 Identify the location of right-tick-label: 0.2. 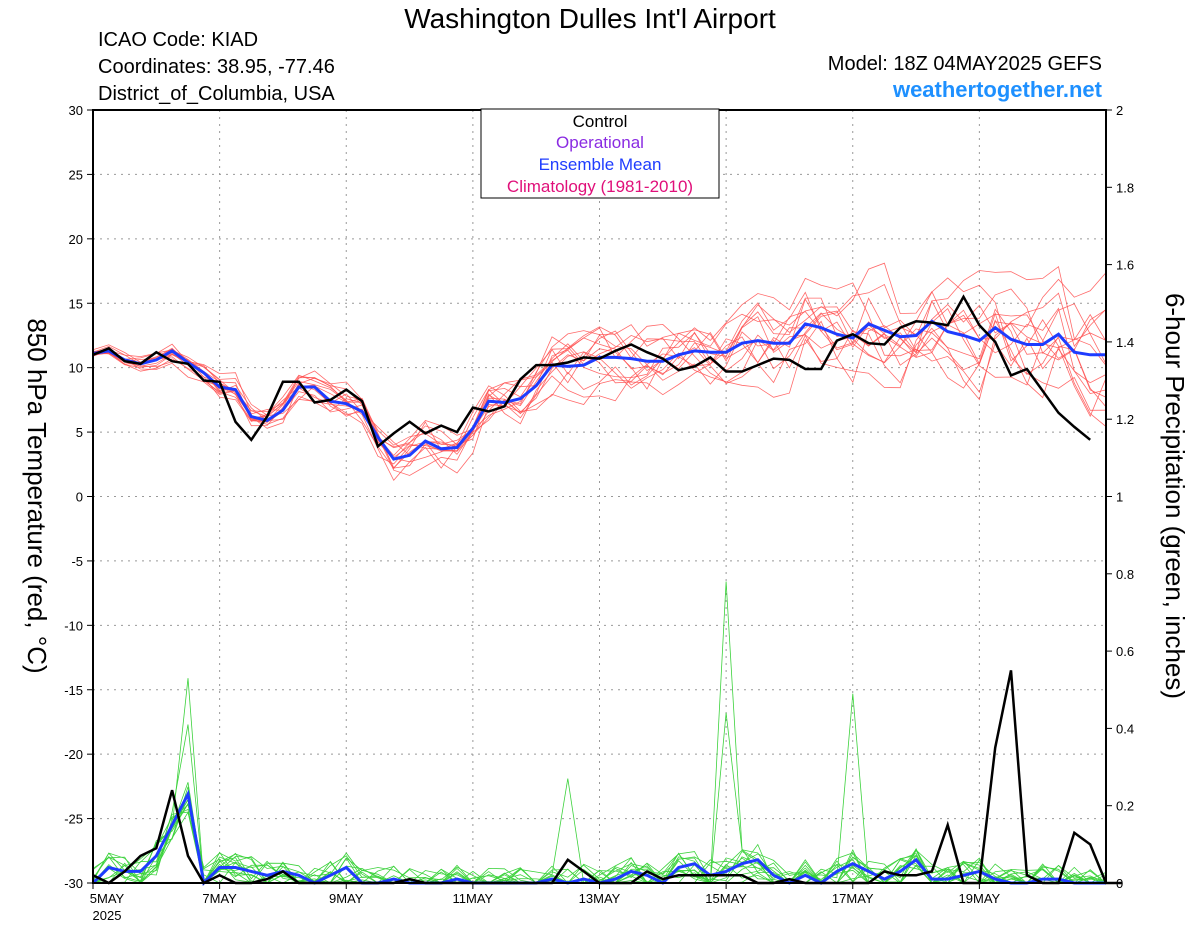
(1125, 806).